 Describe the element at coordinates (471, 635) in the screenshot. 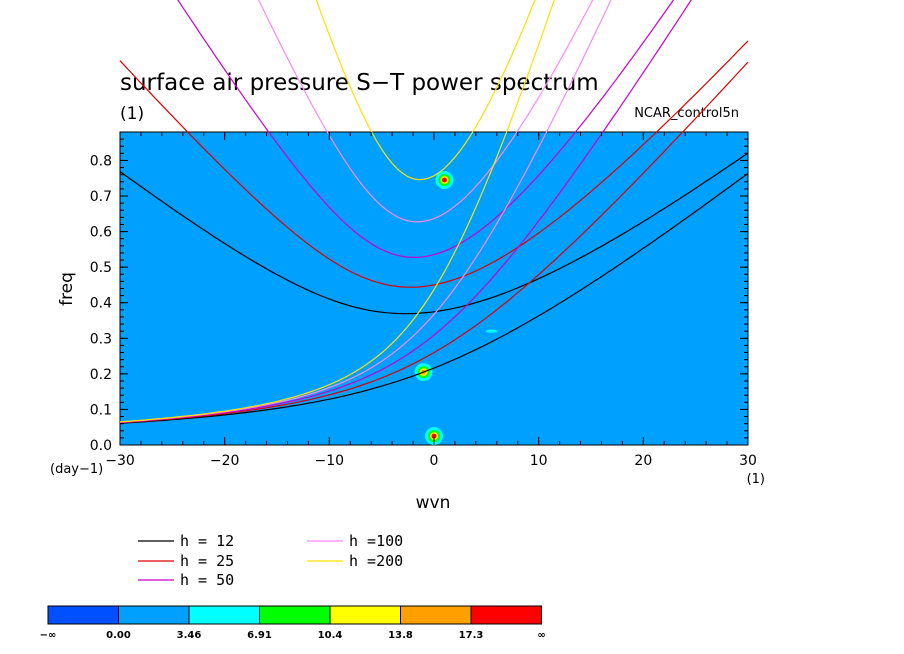

I see `colorbar-label: 17.3` at that location.